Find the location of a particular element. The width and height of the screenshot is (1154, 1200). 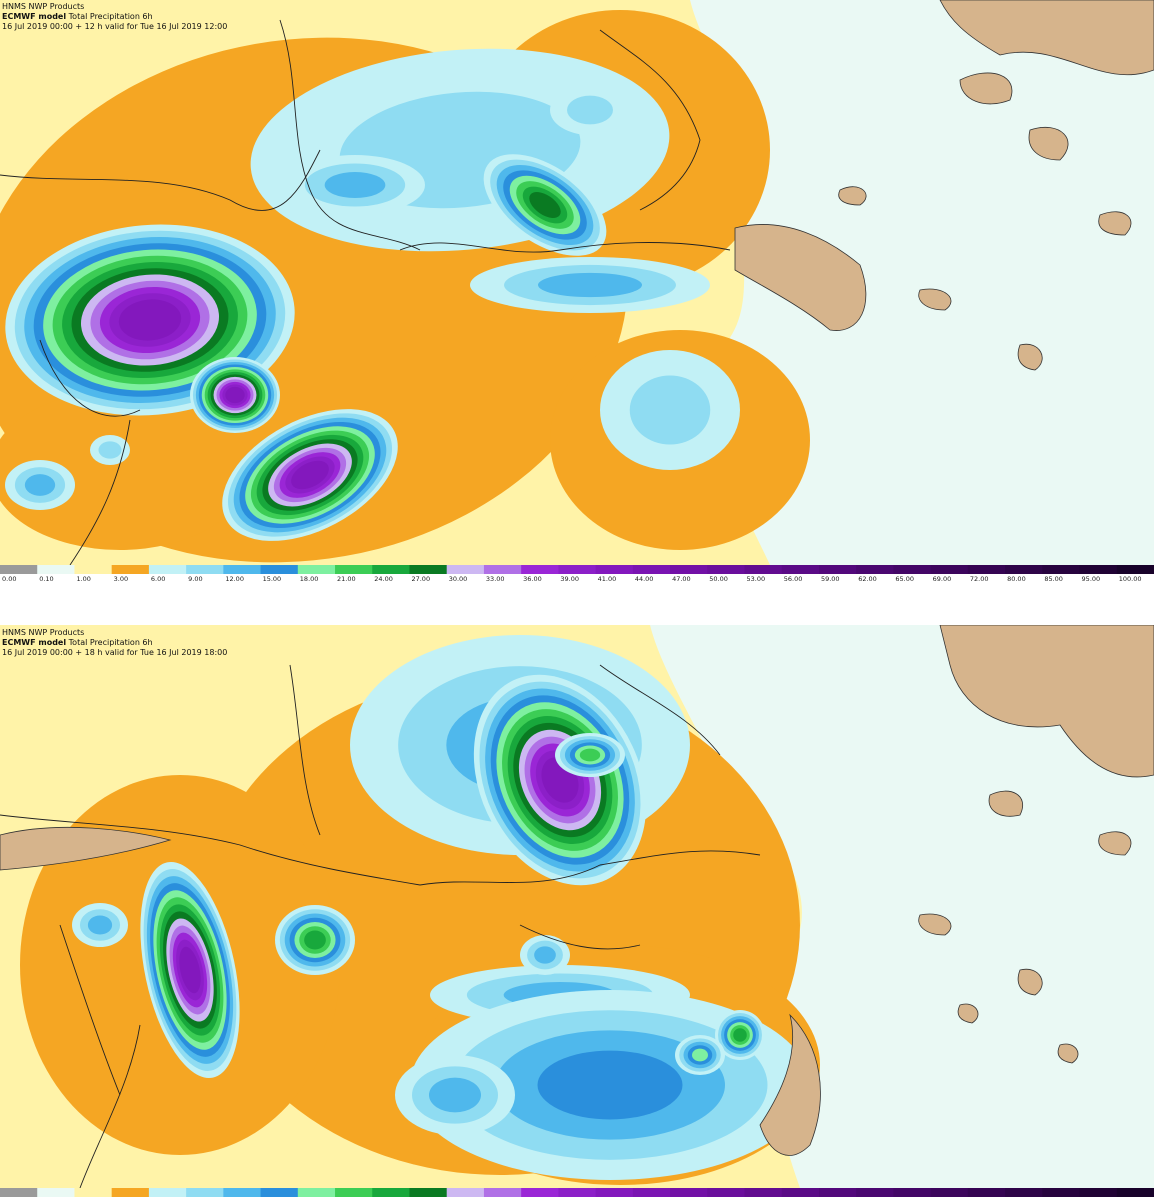

colorbar-label: 85.00 is located at coordinates (1053, 579).